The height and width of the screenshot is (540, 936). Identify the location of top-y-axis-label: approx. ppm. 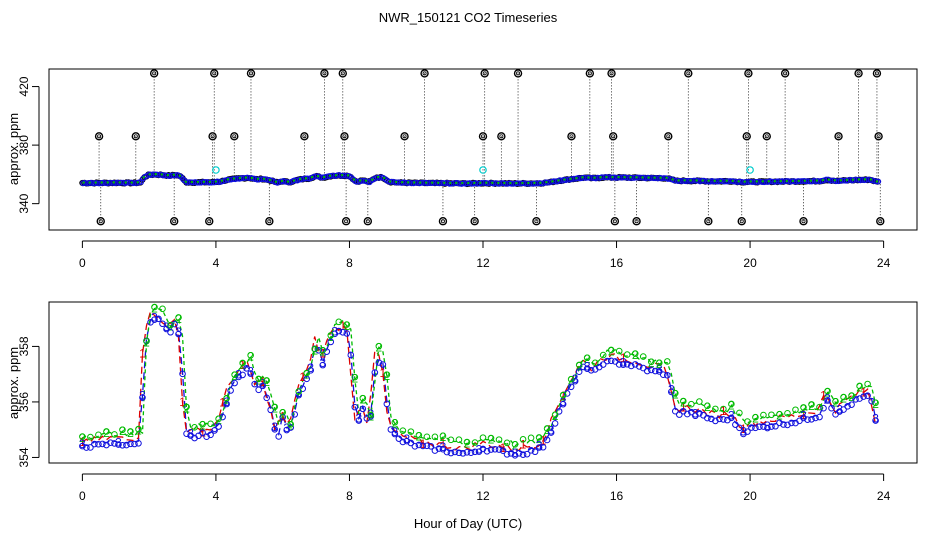
(13, 149).